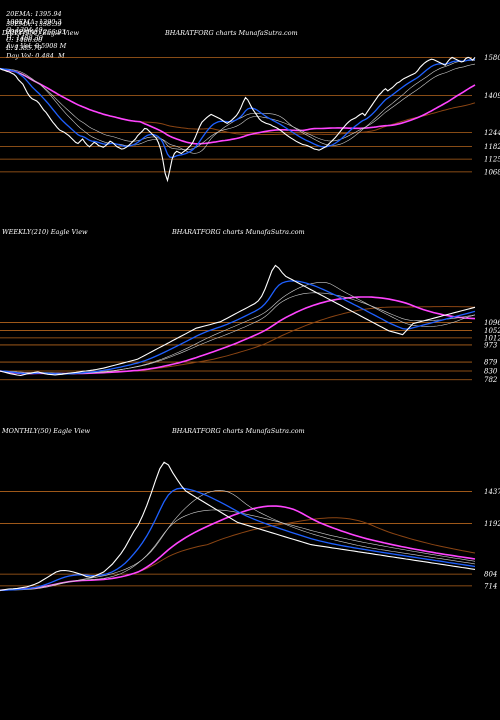 Image resolution: width=500 pixels, height=720 pixels. I want to click on header-30ema: 30EMA: 1338.39, so click(34, 24).